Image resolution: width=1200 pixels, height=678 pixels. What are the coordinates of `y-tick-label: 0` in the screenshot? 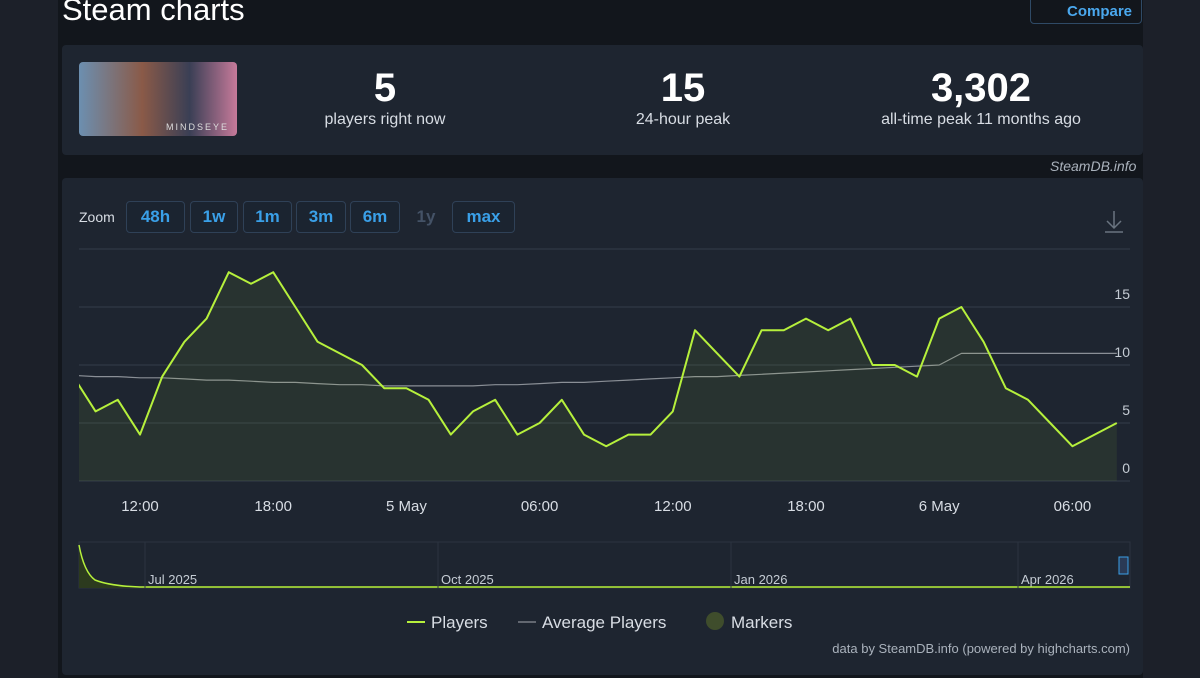 It's located at (1126, 468).